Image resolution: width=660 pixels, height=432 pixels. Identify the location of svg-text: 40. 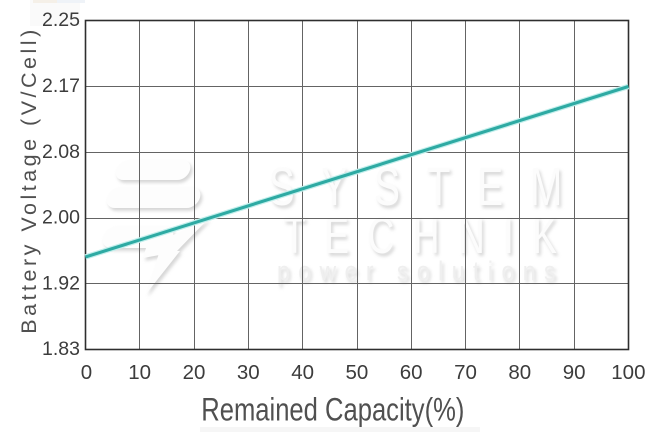
(302, 372).